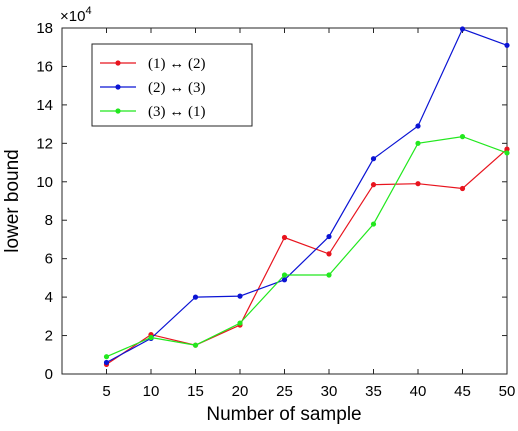 Image resolution: width=518 pixels, height=431 pixels. I want to click on y-tick-label: 16, so click(44, 66).